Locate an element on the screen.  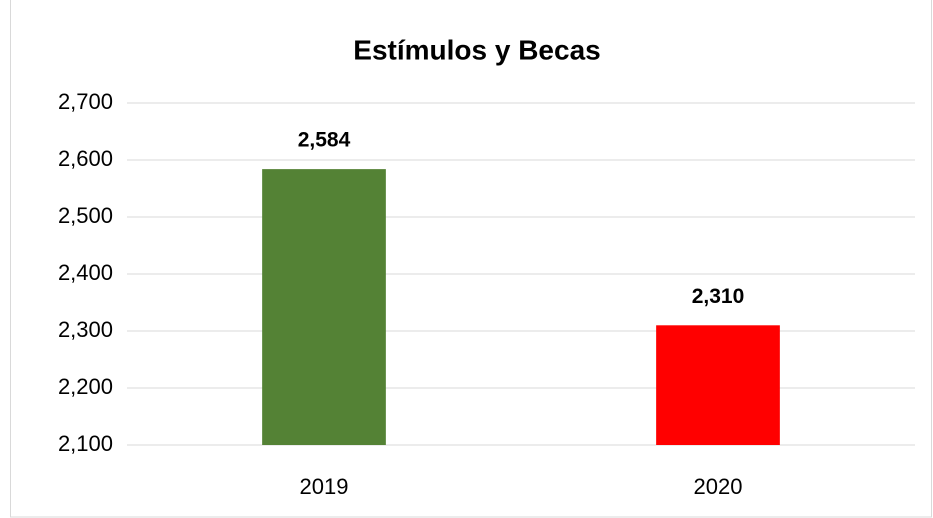
y-tick-label: 2,200 is located at coordinates (85, 386).